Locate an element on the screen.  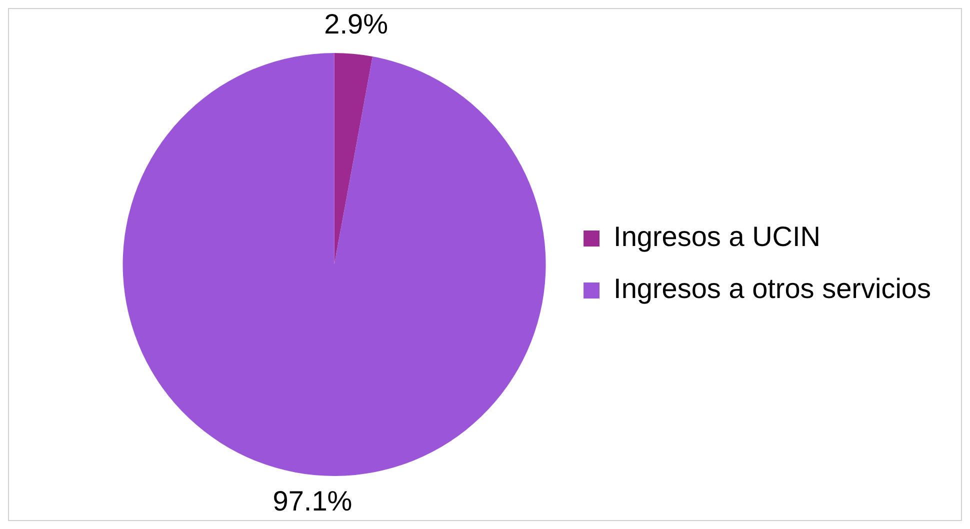
legend-label: Ingresos a otros servicios is located at coordinates (773, 288).